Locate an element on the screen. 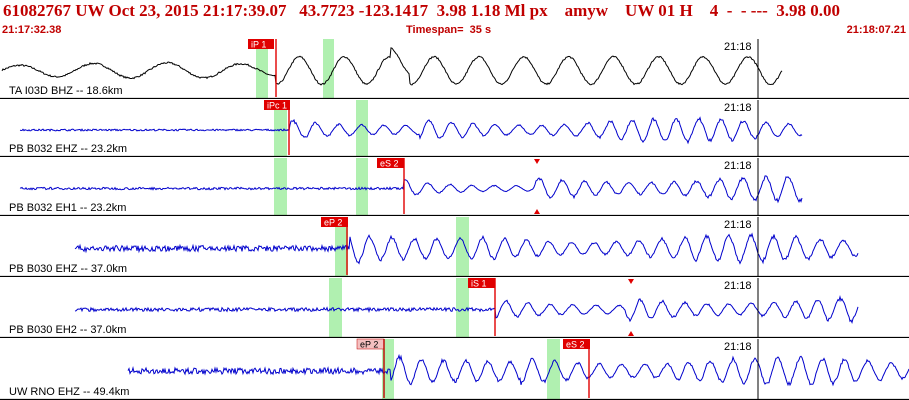 Image resolution: width=909 pixels, height=400 pixels. end-time: 21:18:07.21 is located at coordinates (876, 30).